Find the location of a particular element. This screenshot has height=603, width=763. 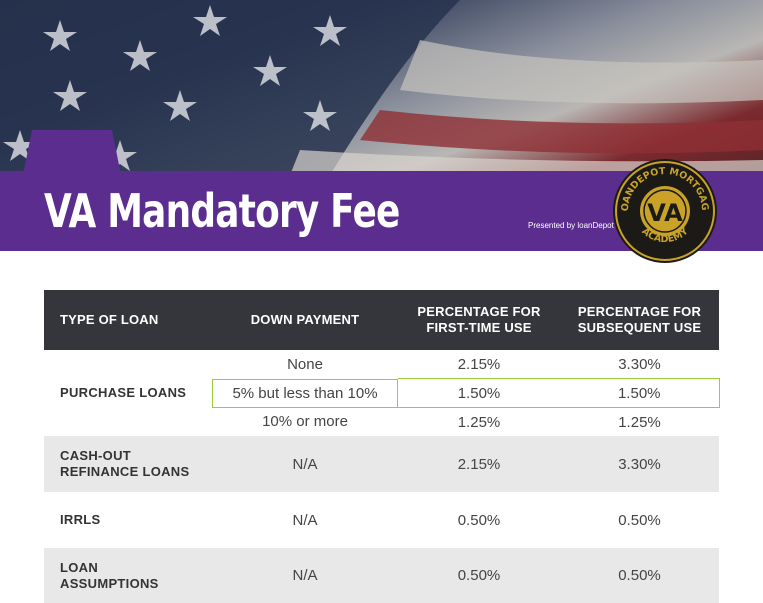

col-header-type: TYPE OF LOAN is located at coordinates (128, 320).